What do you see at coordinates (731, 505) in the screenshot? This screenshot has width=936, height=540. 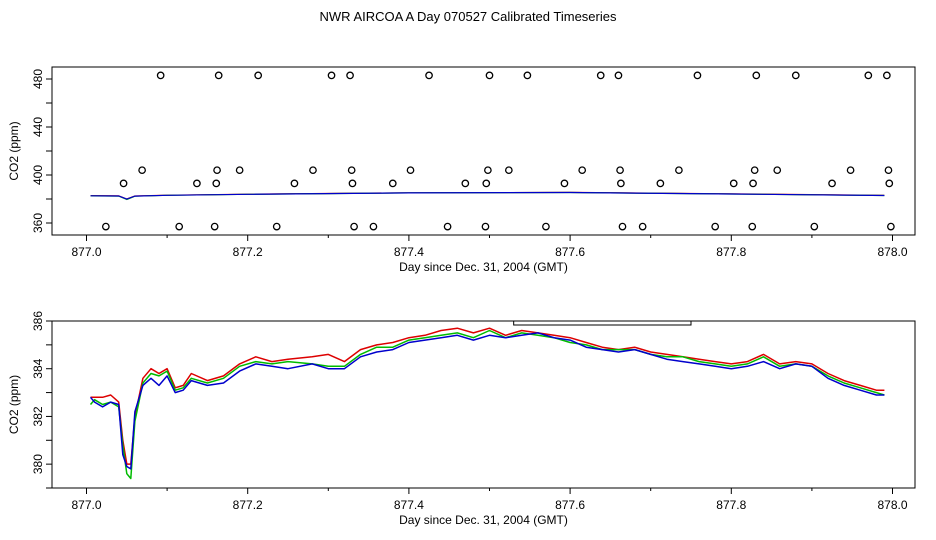 I see `plot2-x-tick-label: 877.8` at bounding box center [731, 505].